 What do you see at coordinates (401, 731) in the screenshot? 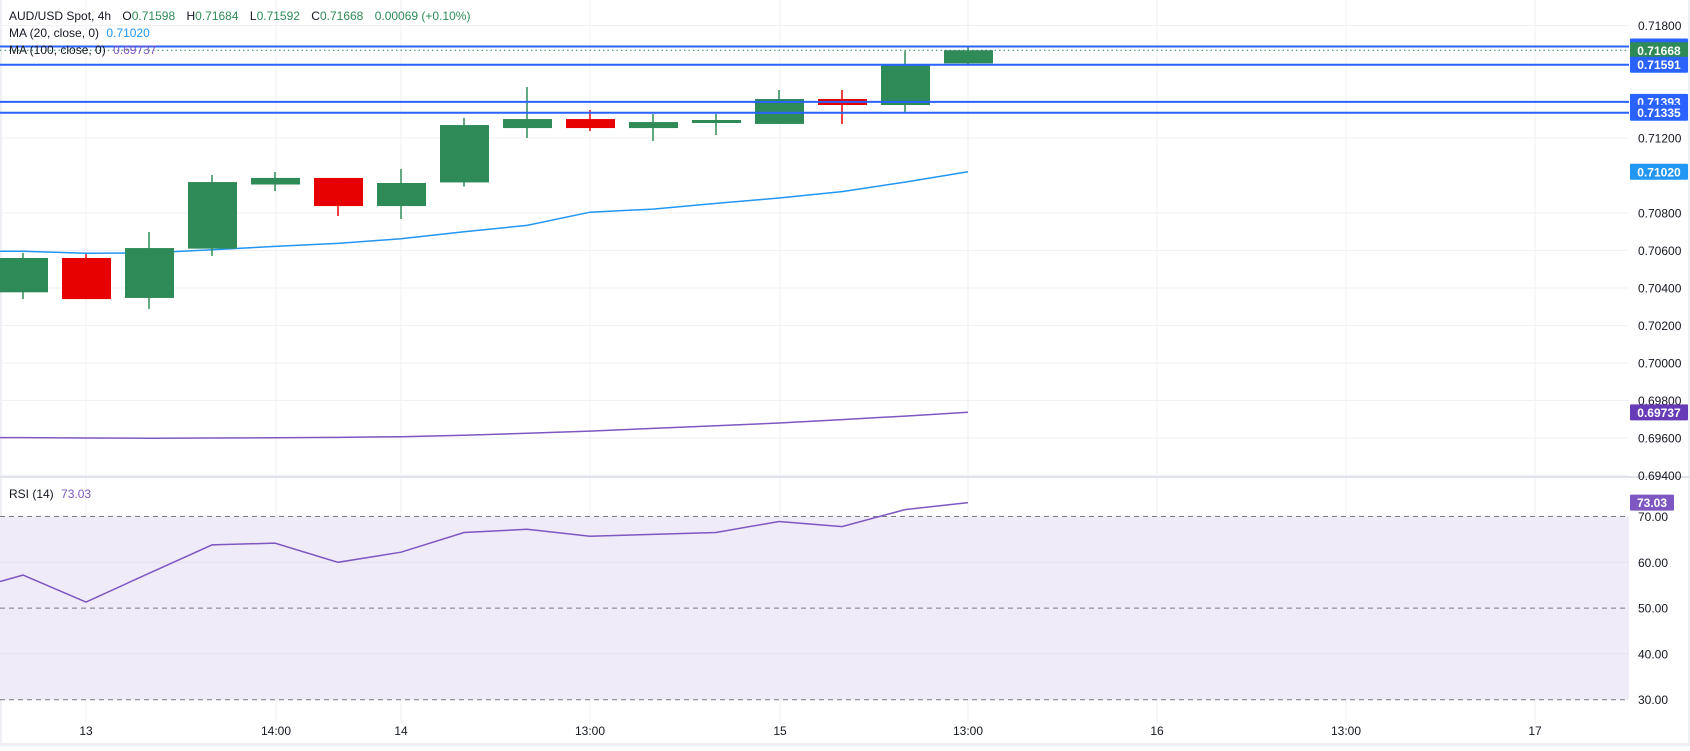
I see `time-axis-tick: 14` at bounding box center [401, 731].